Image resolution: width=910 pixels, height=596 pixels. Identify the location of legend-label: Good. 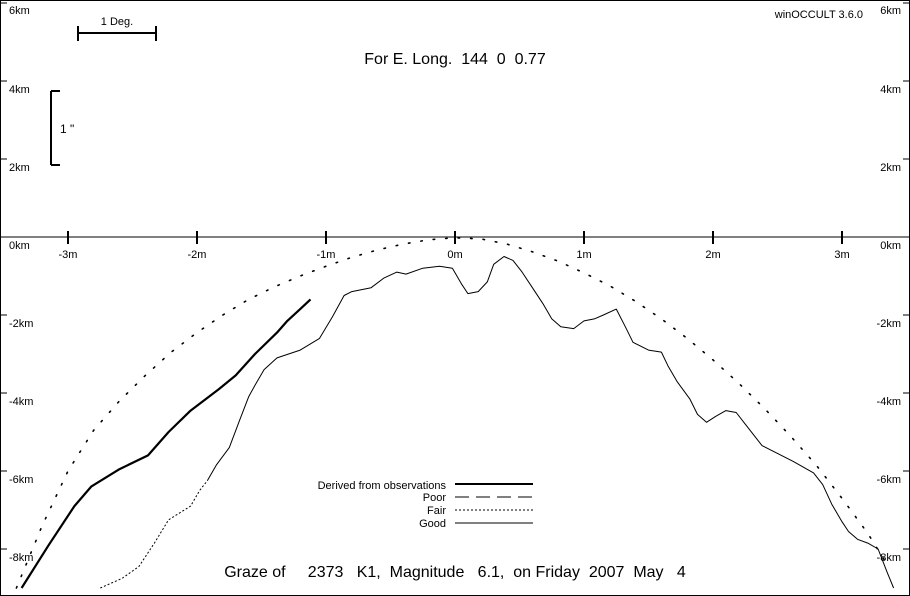
(432, 524).